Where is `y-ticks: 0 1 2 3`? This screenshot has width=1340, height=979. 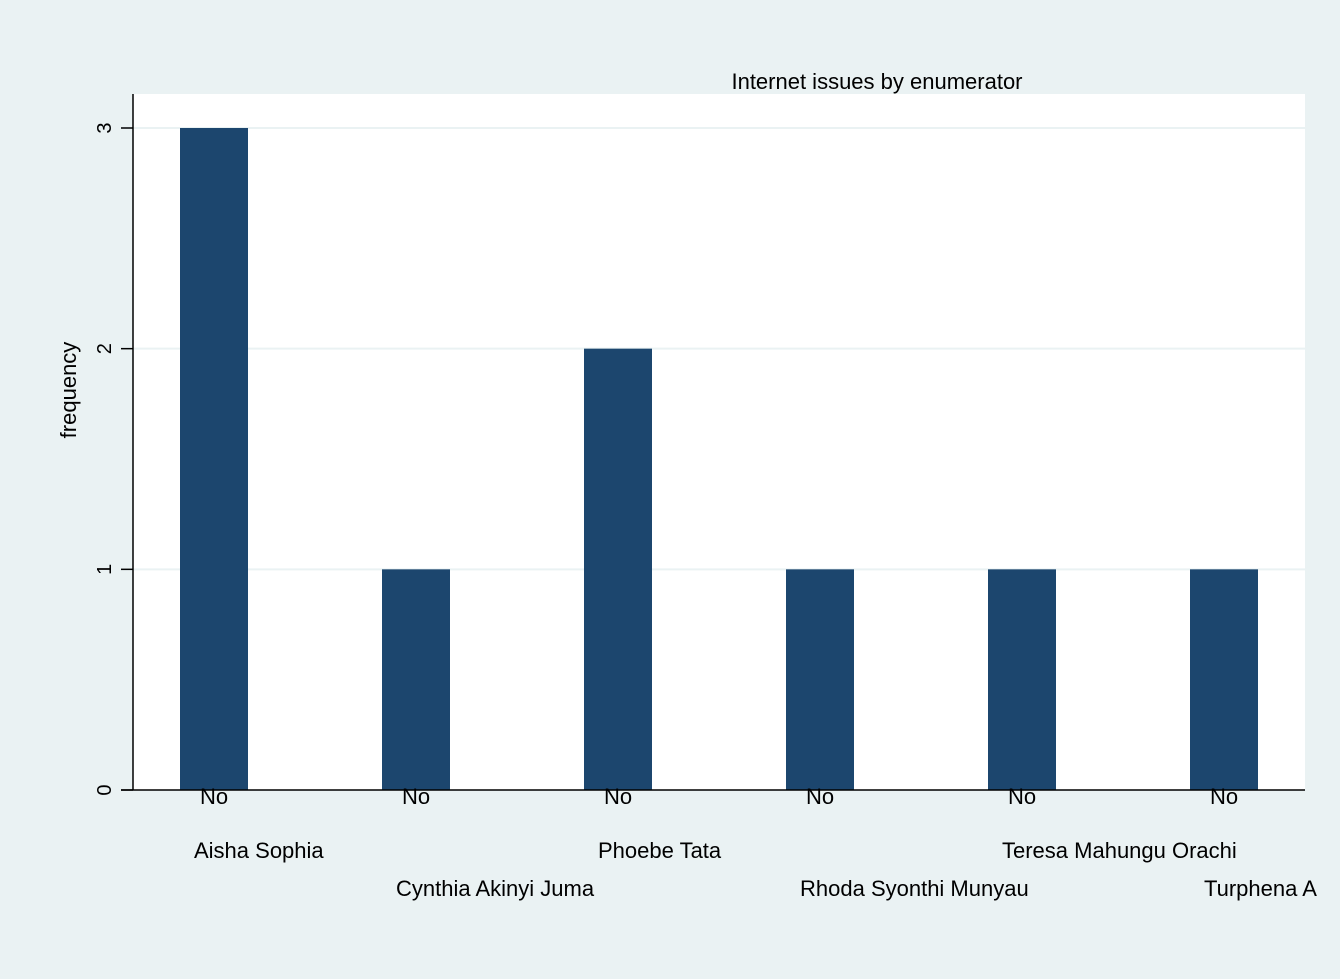 y-ticks: 0 1 2 3 is located at coordinates (113, 459).